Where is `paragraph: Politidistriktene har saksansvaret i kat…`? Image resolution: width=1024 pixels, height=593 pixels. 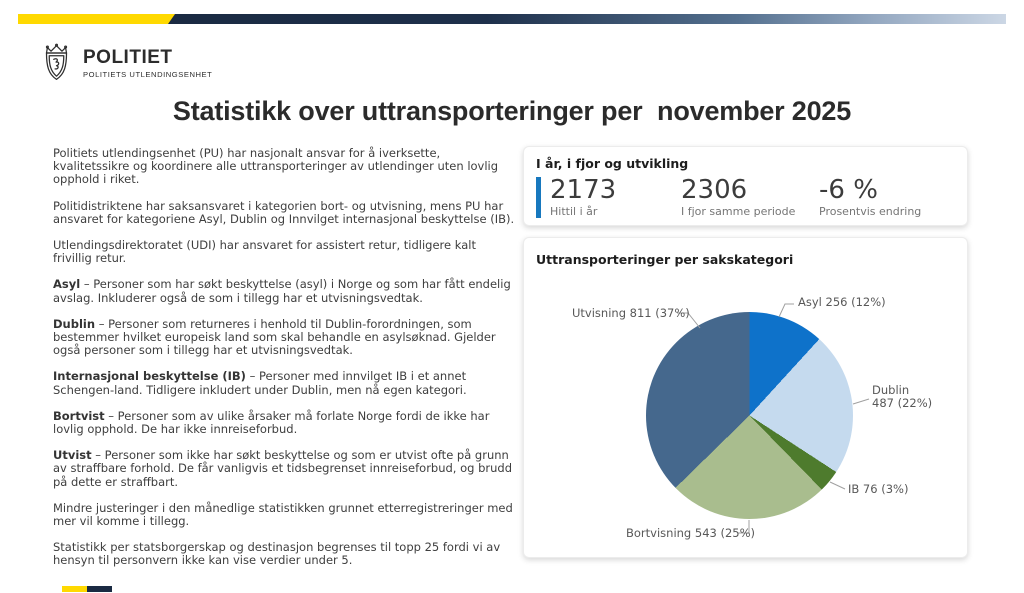 paragraph: Politidistriktene har saksansvaret i kat… is located at coordinates (284, 212).